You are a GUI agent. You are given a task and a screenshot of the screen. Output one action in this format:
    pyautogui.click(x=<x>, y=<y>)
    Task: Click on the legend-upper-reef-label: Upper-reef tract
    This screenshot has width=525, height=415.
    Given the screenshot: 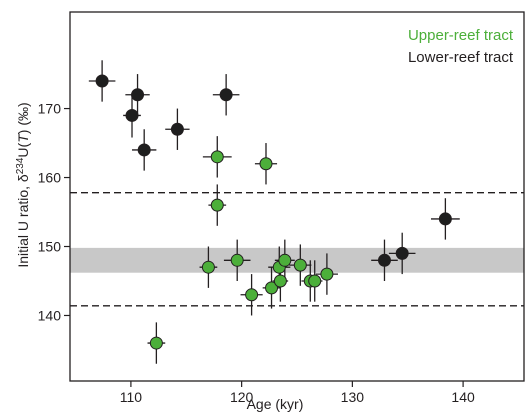 What is the action you would take?
    pyautogui.click(x=461, y=35)
    